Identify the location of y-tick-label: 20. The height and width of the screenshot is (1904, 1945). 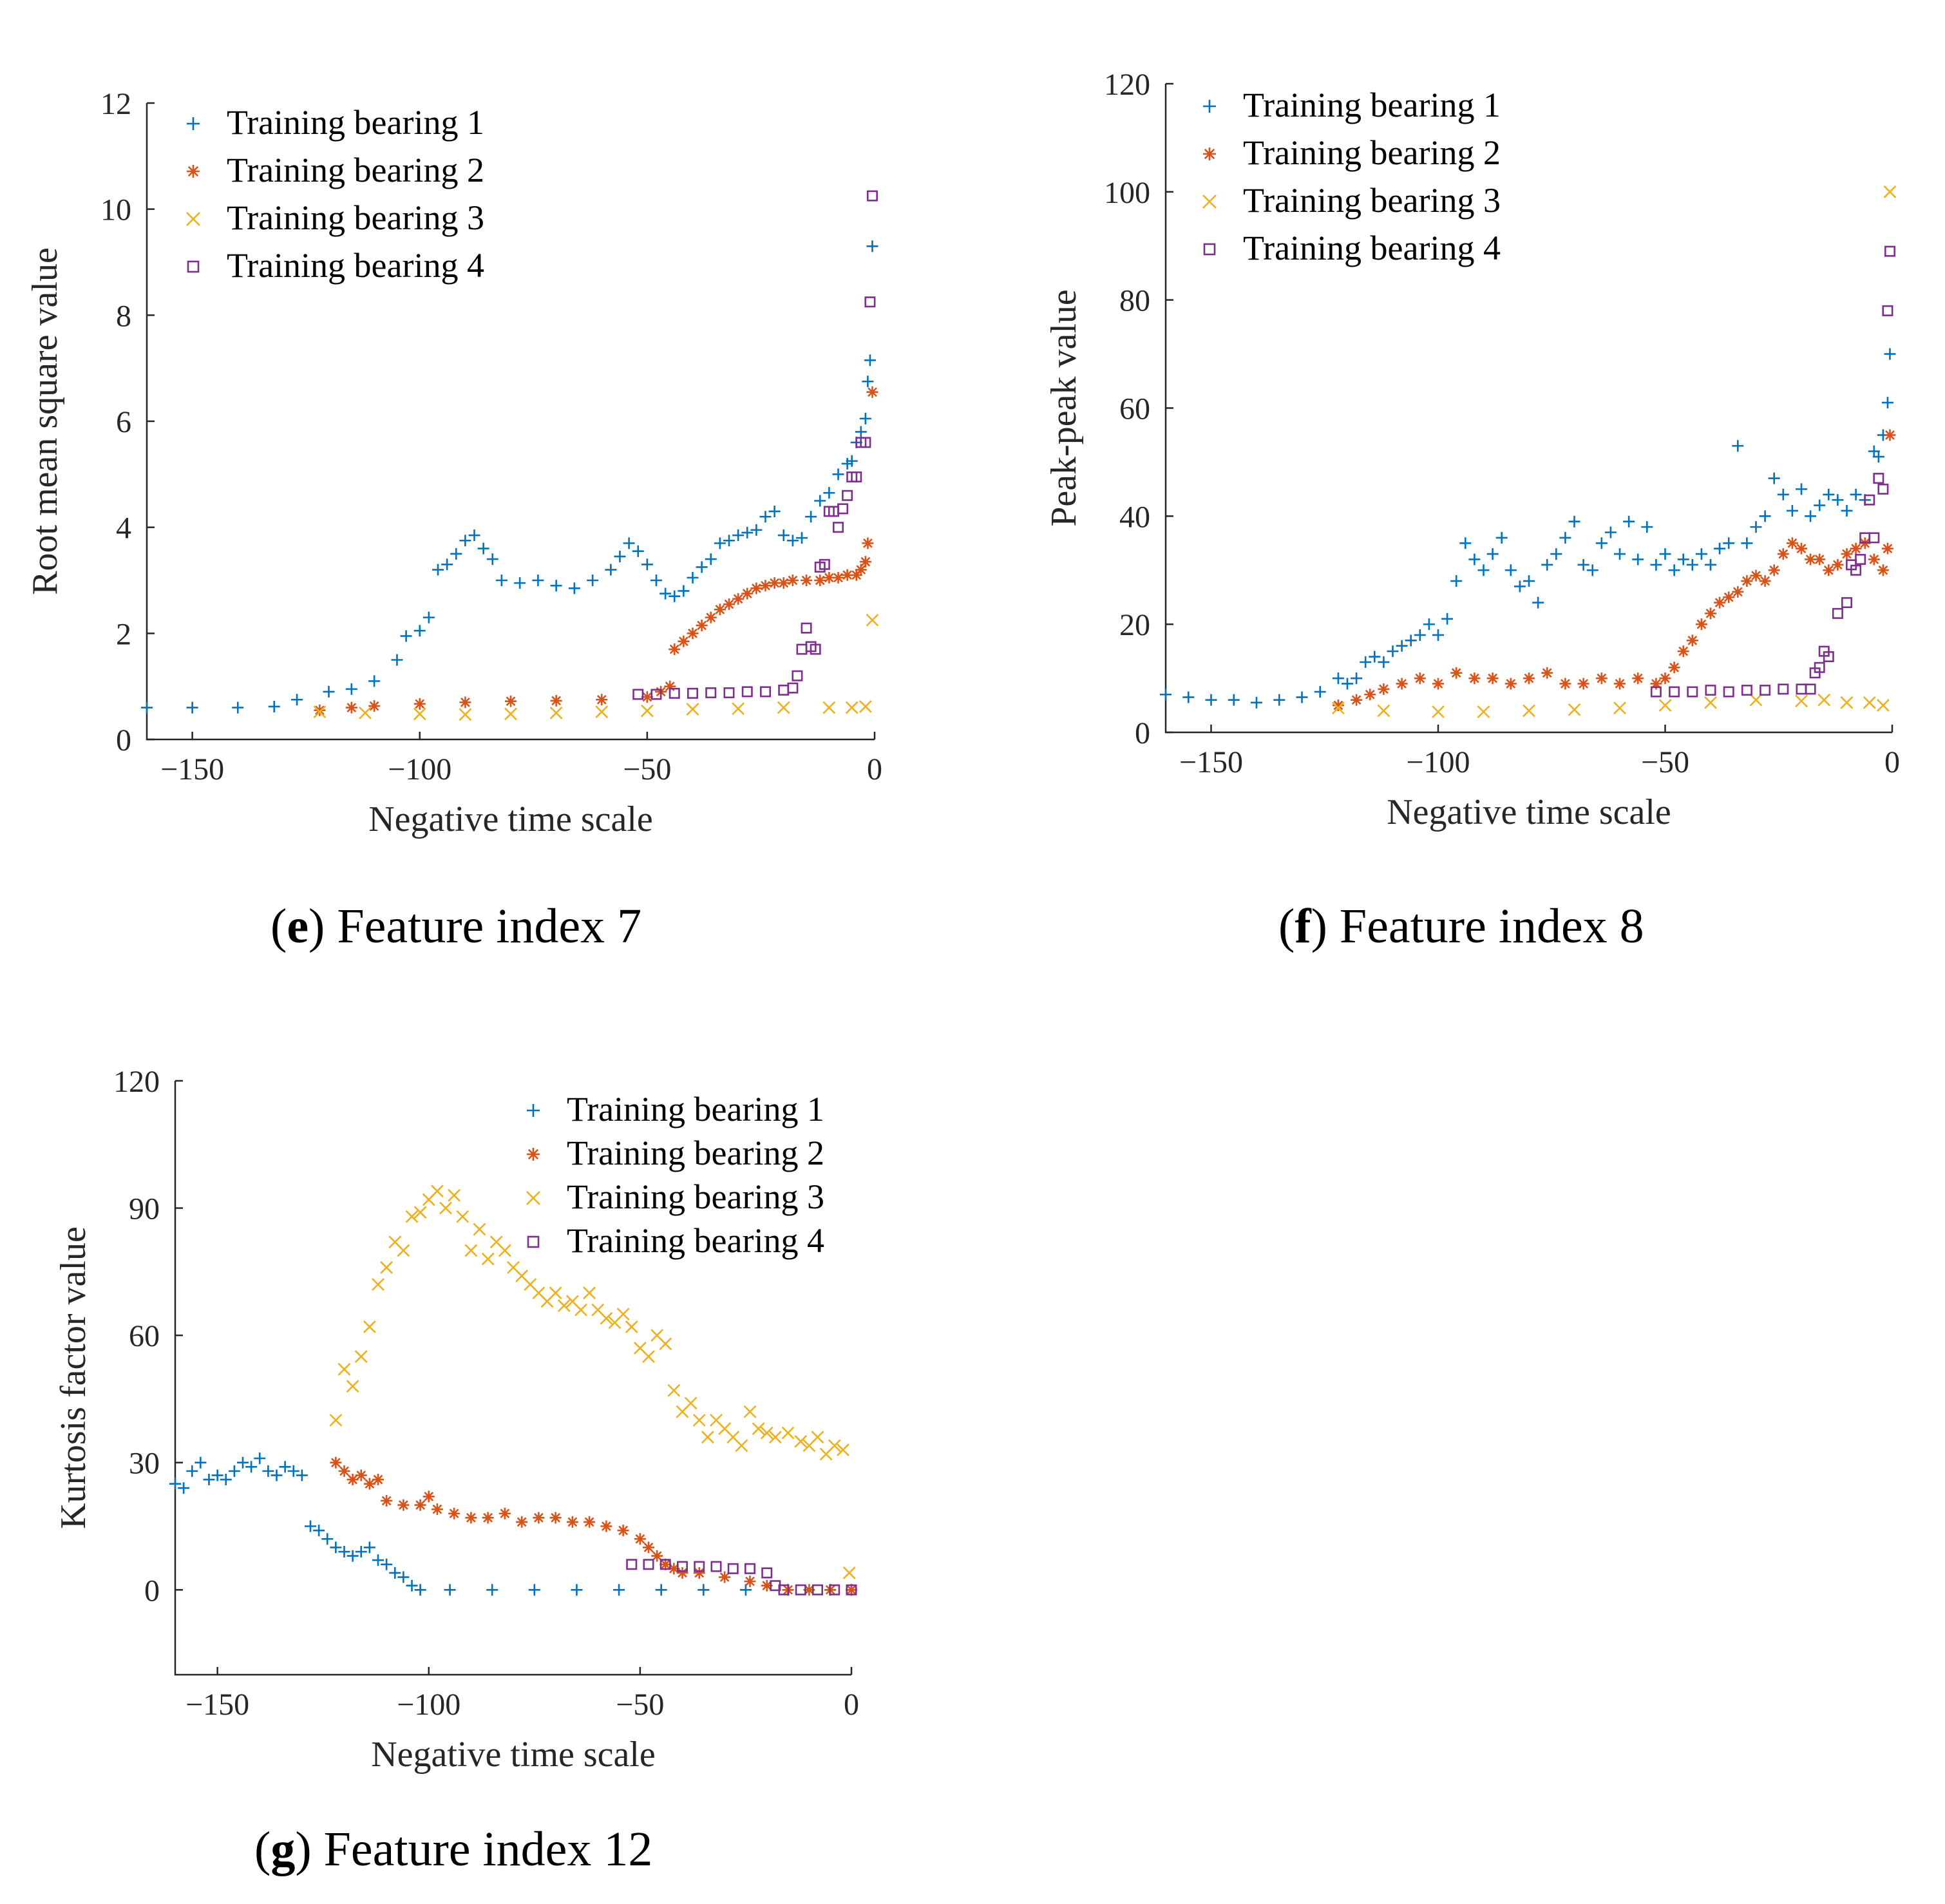
(1134, 625).